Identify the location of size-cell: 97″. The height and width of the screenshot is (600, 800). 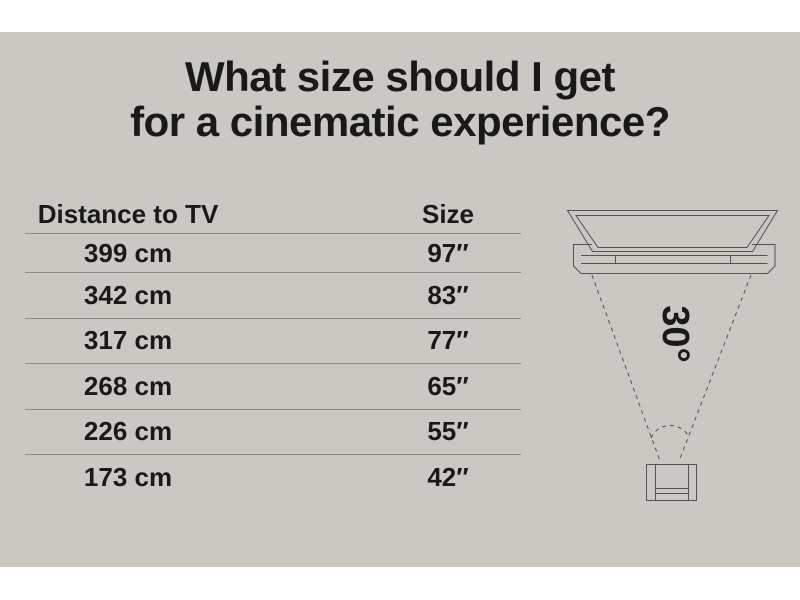
(448, 252).